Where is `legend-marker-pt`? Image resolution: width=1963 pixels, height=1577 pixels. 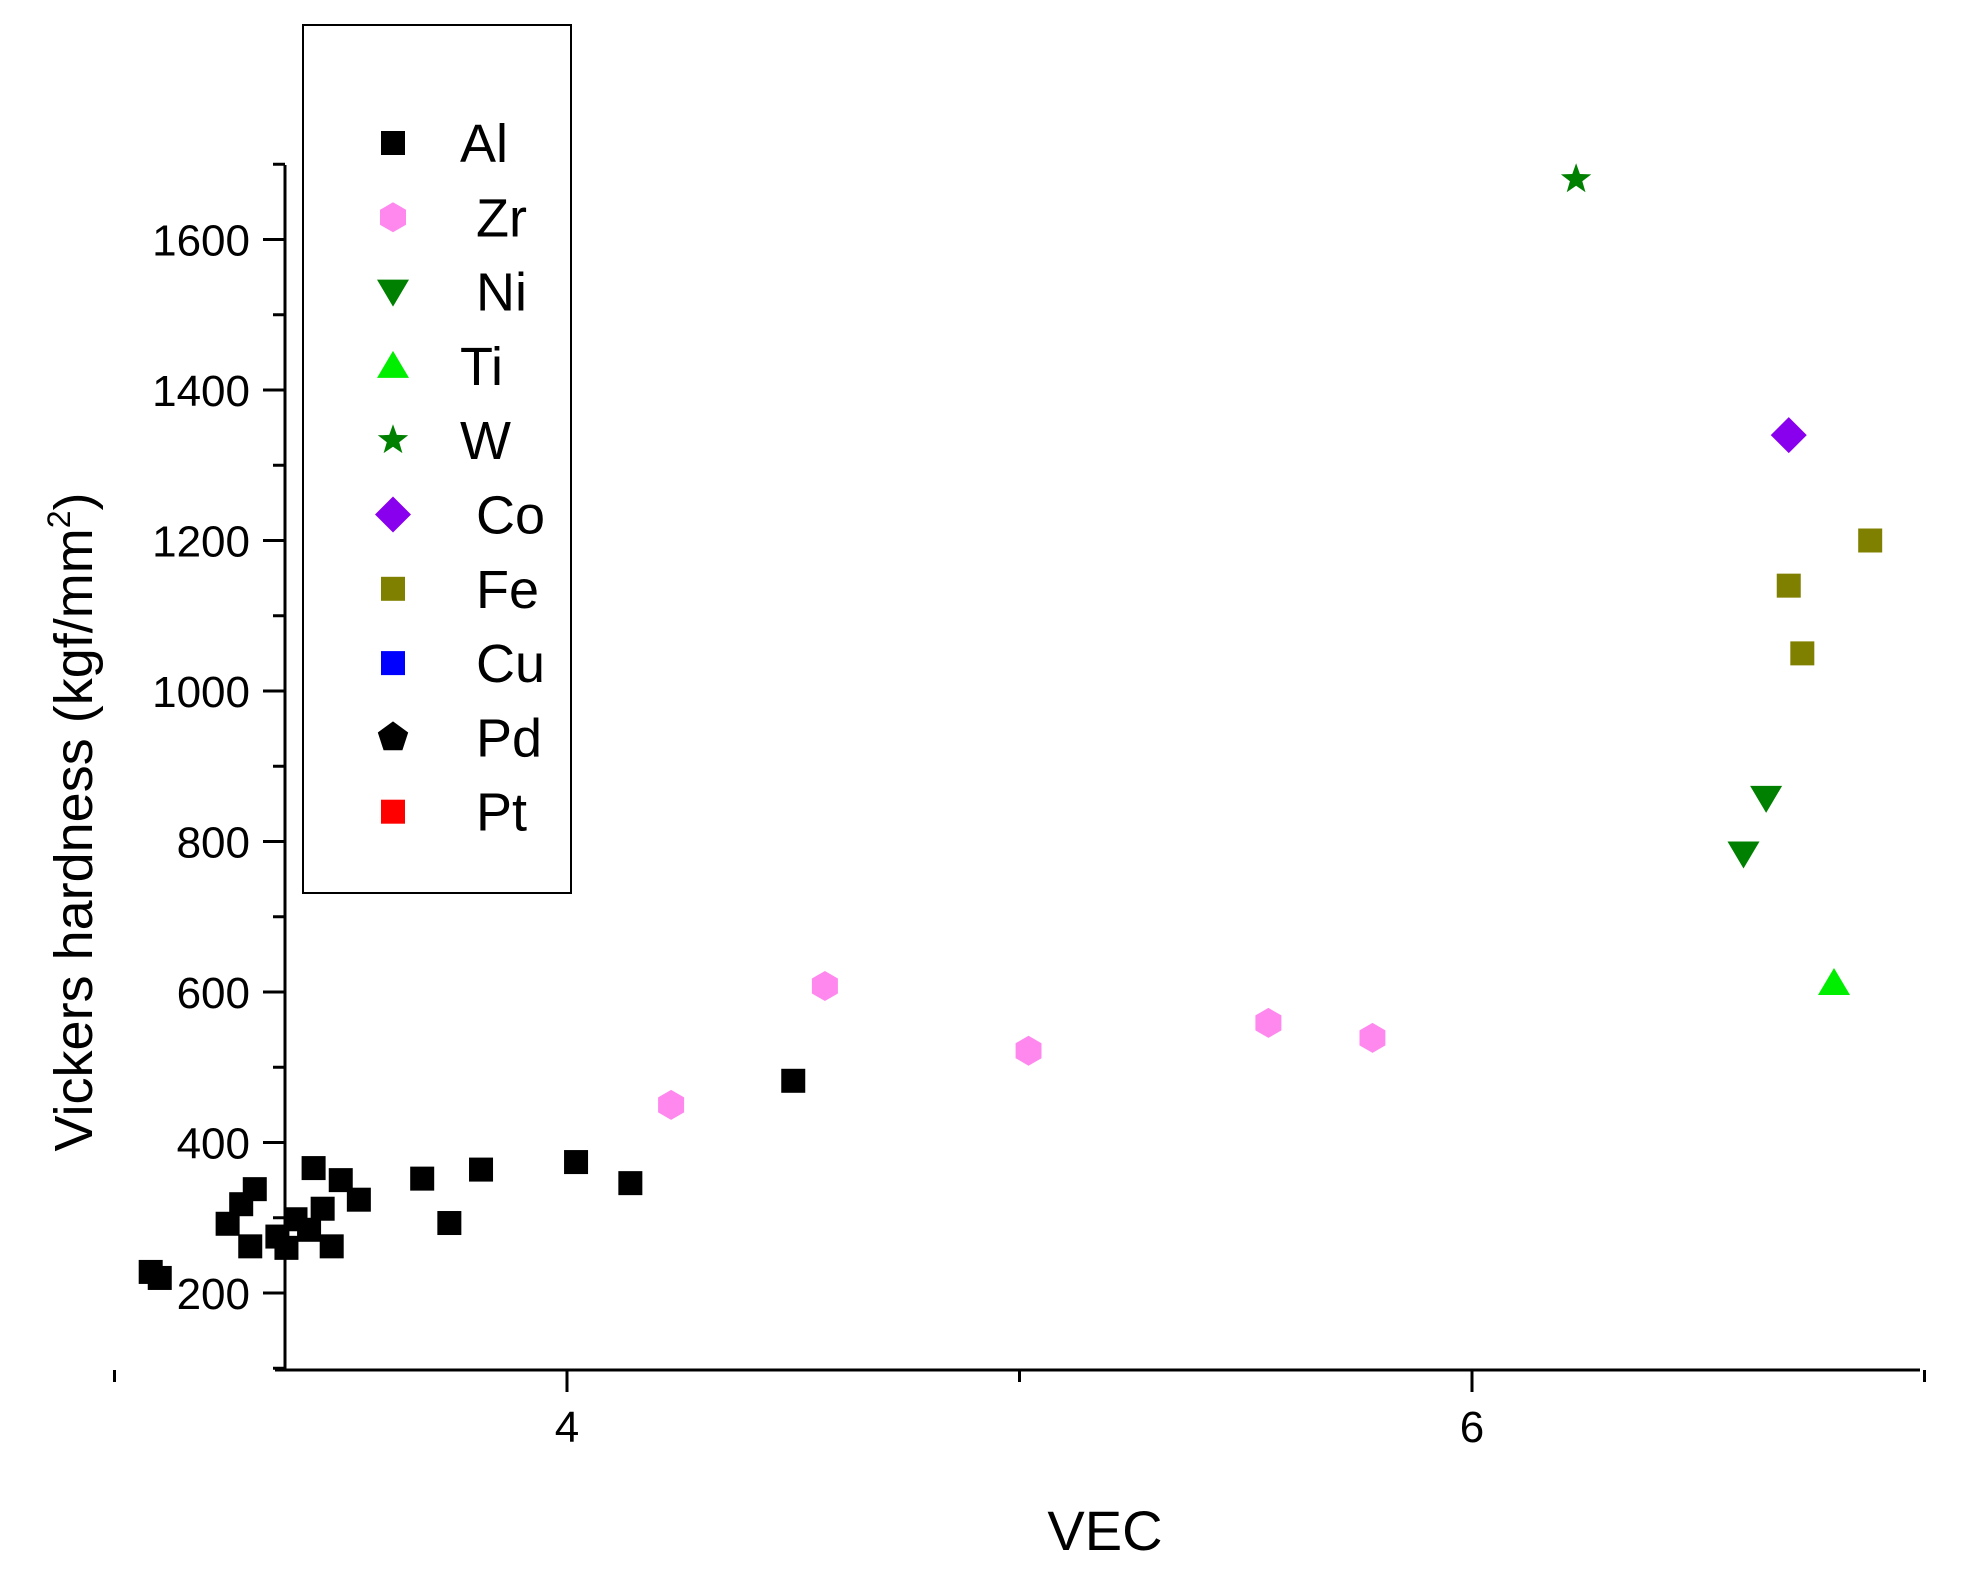 legend-marker-pt is located at coordinates (393, 811).